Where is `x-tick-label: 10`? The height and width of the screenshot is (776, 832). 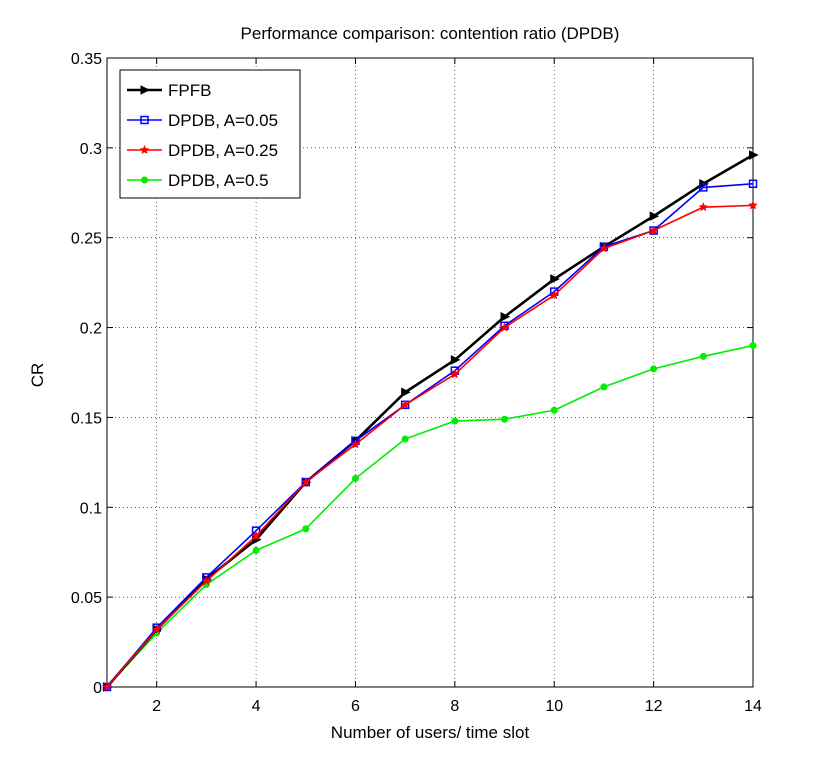 x-tick-label: 10 is located at coordinates (554, 706).